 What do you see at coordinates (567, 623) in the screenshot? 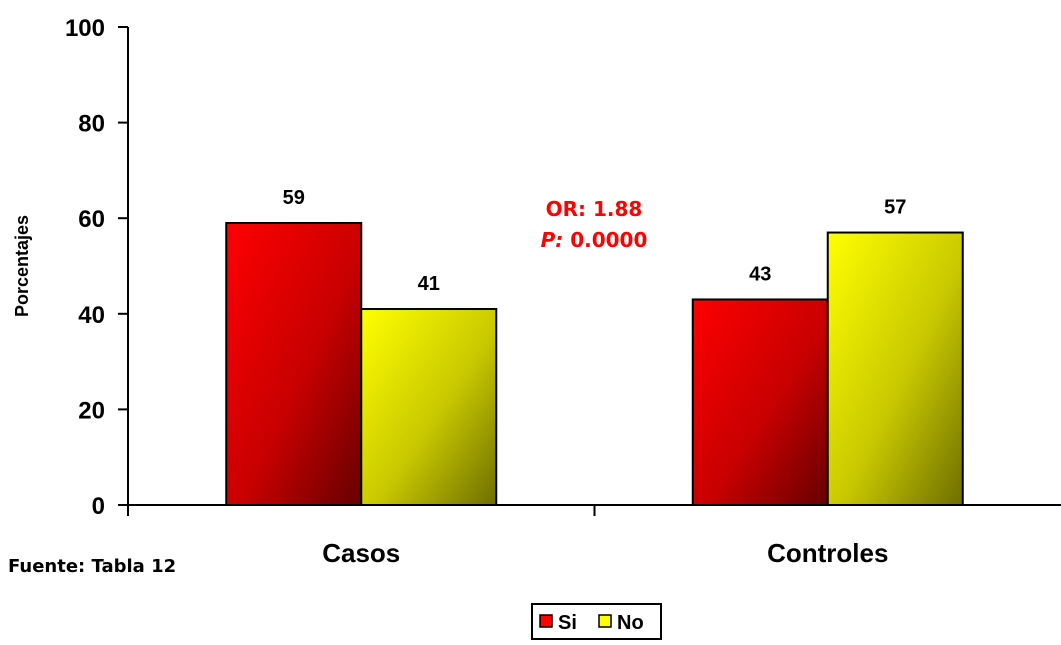
I see `legend-label-si: Si` at bounding box center [567, 623].